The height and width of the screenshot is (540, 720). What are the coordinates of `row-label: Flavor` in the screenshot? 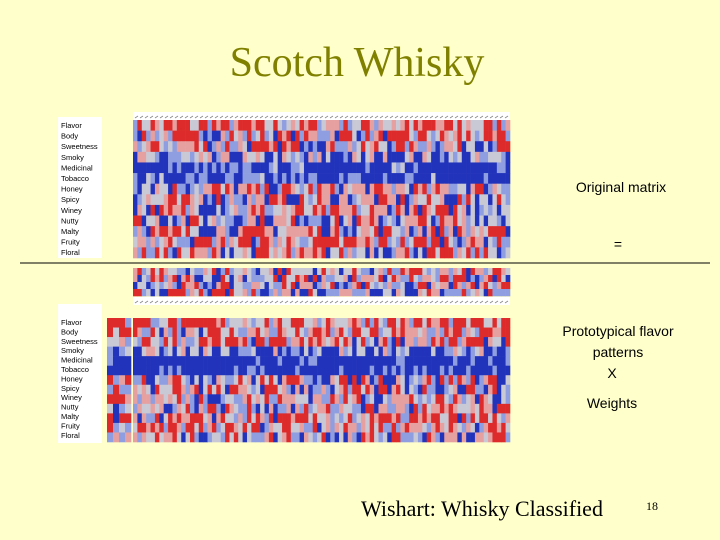 It's located at (71, 322).